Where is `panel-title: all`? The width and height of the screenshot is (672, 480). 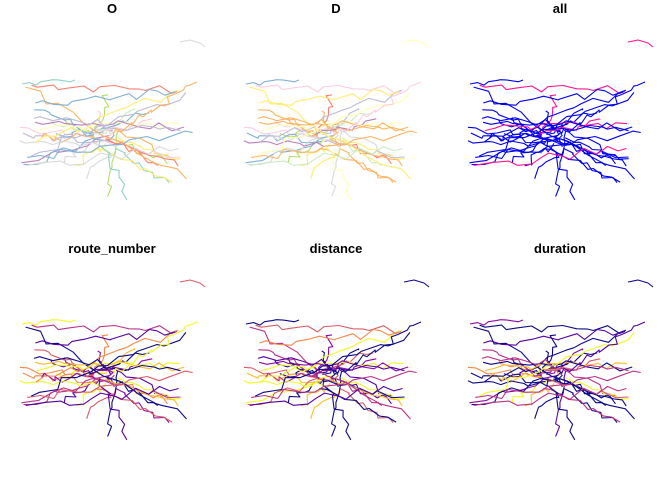
panel-title: all is located at coordinates (560, 8).